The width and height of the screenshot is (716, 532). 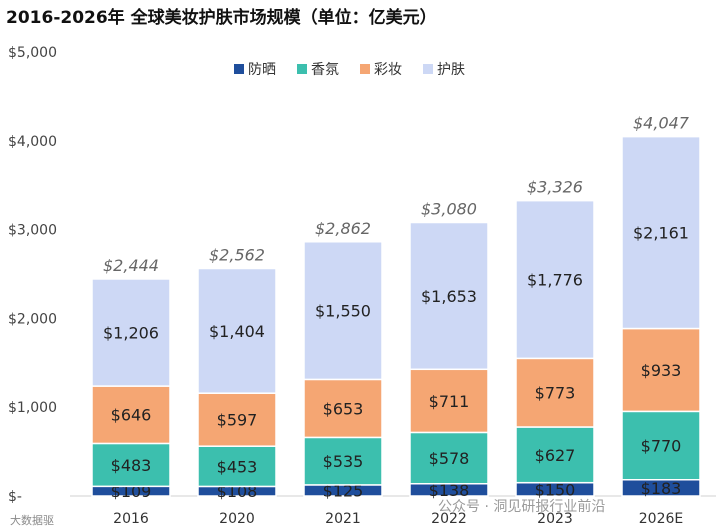 What do you see at coordinates (449, 490) in the screenshot?
I see `data-label: $138` at bounding box center [449, 490].